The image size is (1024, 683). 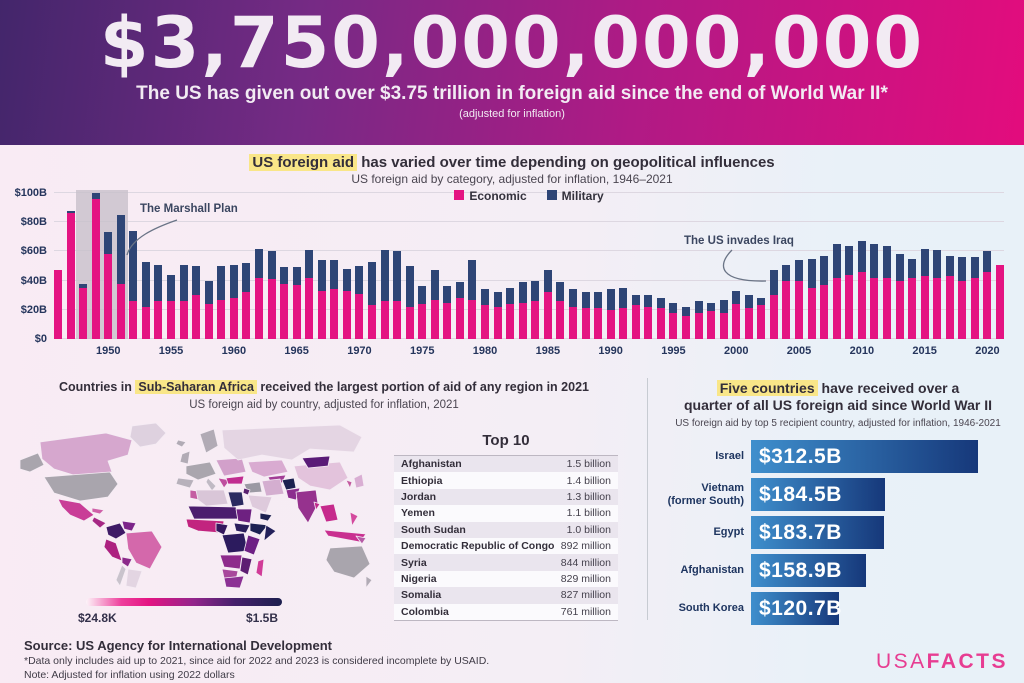 What do you see at coordinates (705, 494) in the screenshot?
I see `top5-country-label: Vietnam (former South)` at bounding box center [705, 494].